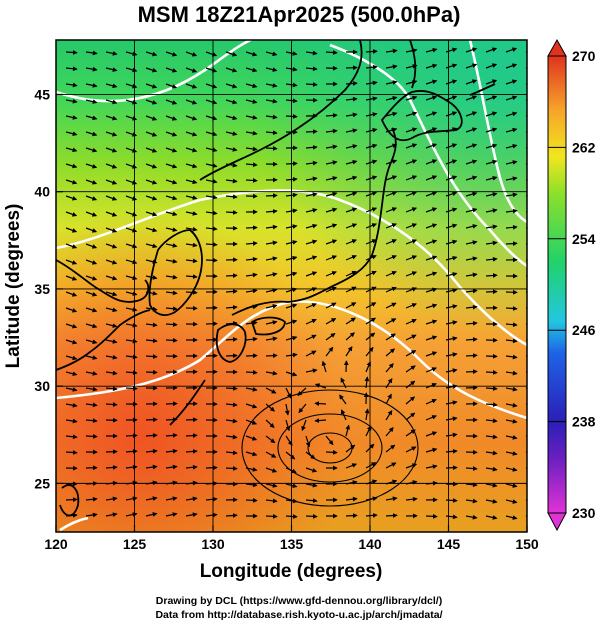 This screenshot has height=625, width=599. Describe the element at coordinates (56, 544) in the screenshot. I see `x-tick-label: 120` at that location.